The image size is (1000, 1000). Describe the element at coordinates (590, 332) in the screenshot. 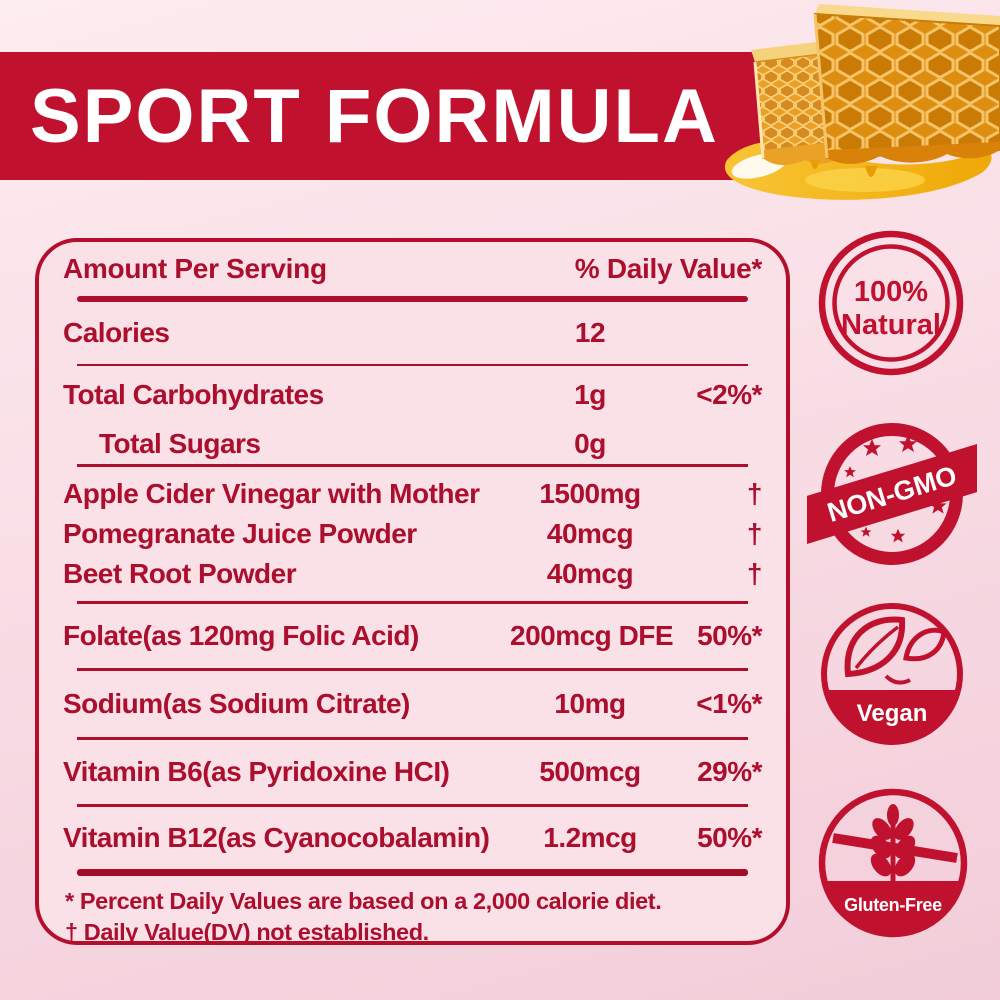

I see `nutrient-amount: 12` at that location.